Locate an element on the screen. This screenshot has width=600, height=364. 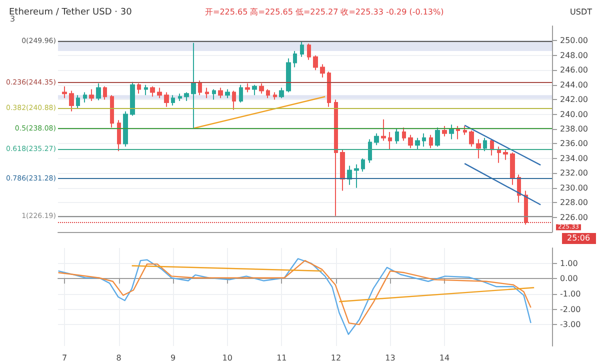
y-tick-label: 236.00 is located at coordinates (574, 143).